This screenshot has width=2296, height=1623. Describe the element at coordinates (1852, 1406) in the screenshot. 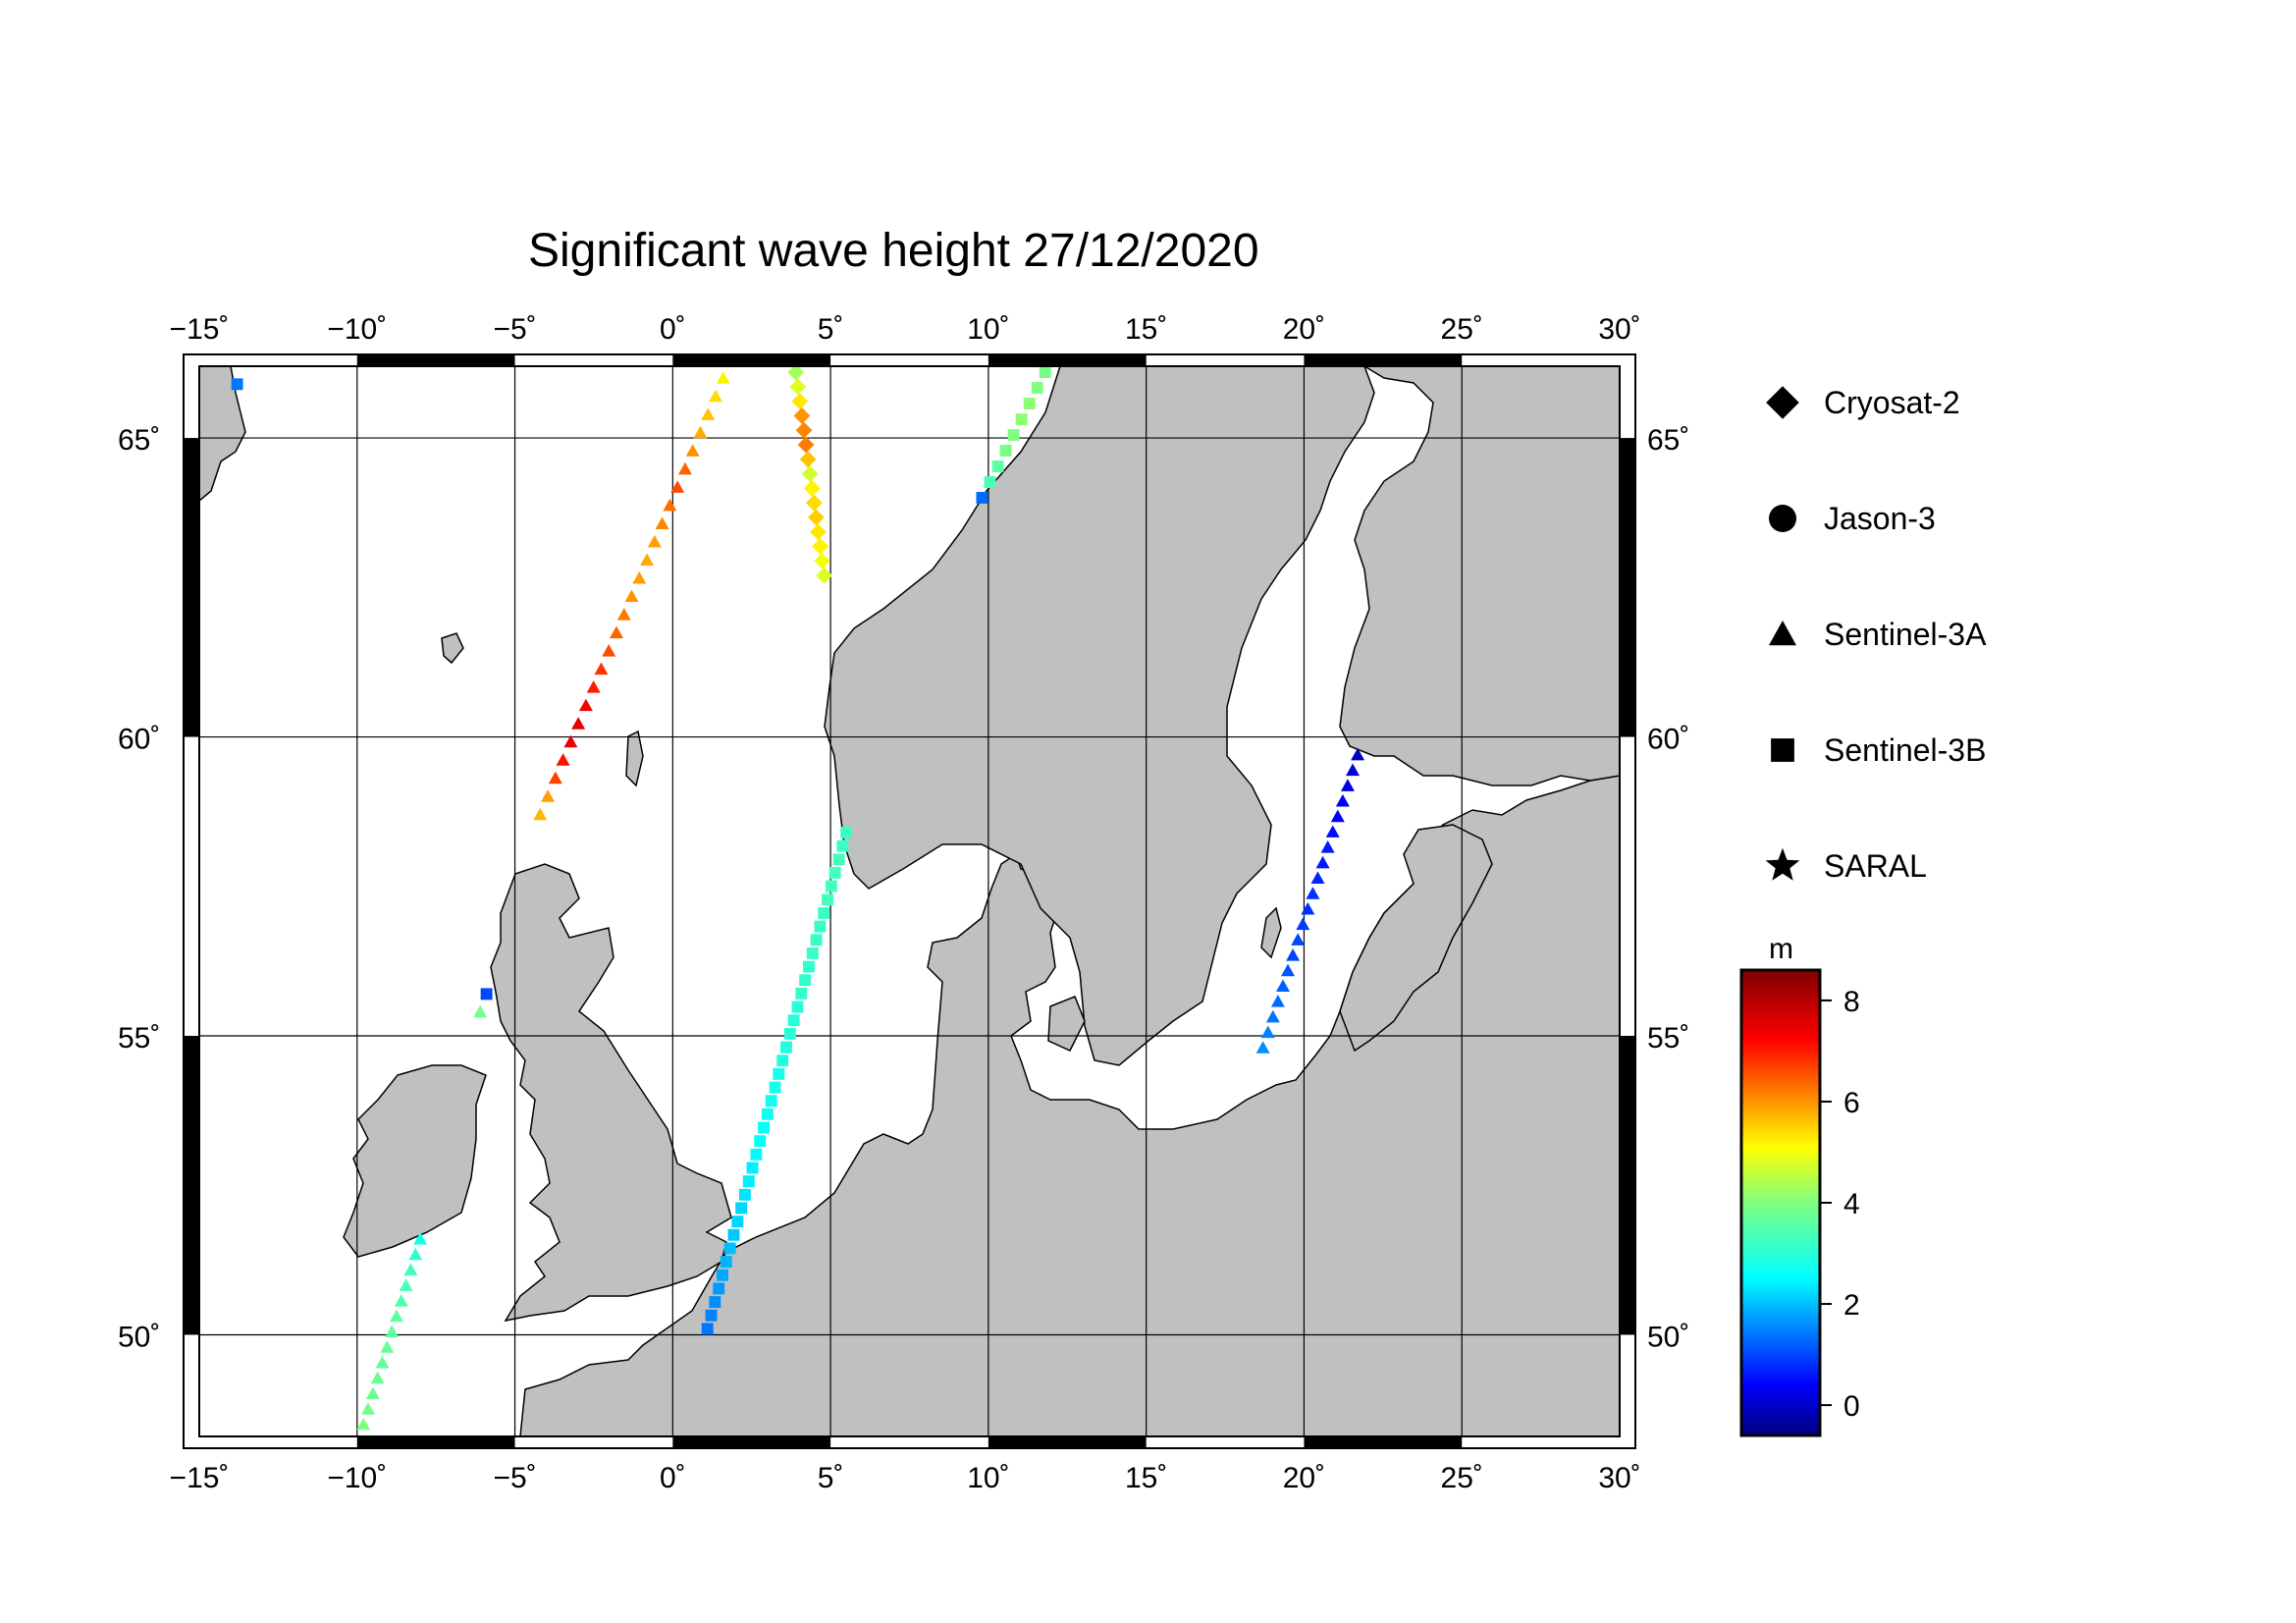

I see `colorbar-tick-label: 0` at that location.